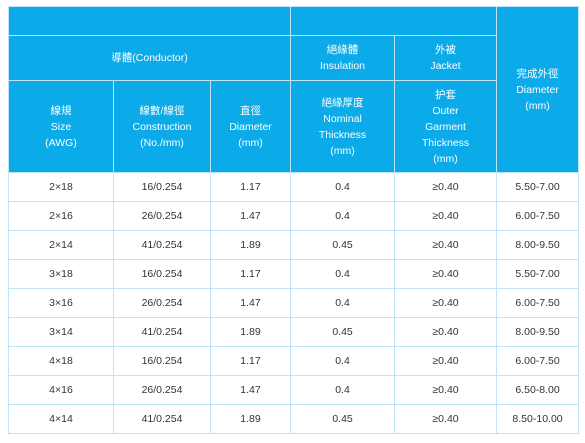 The image size is (585, 443). Describe the element at coordinates (61, 187) in the screenshot. I see `cell-size: 2×18` at that location.